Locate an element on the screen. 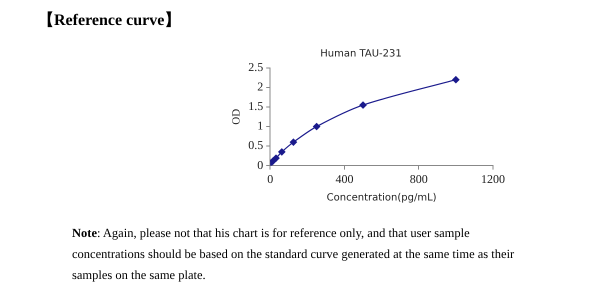 This screenshot has height=298, width=600. y-tick-label: 0.5 is located at coordinates (256, 145).